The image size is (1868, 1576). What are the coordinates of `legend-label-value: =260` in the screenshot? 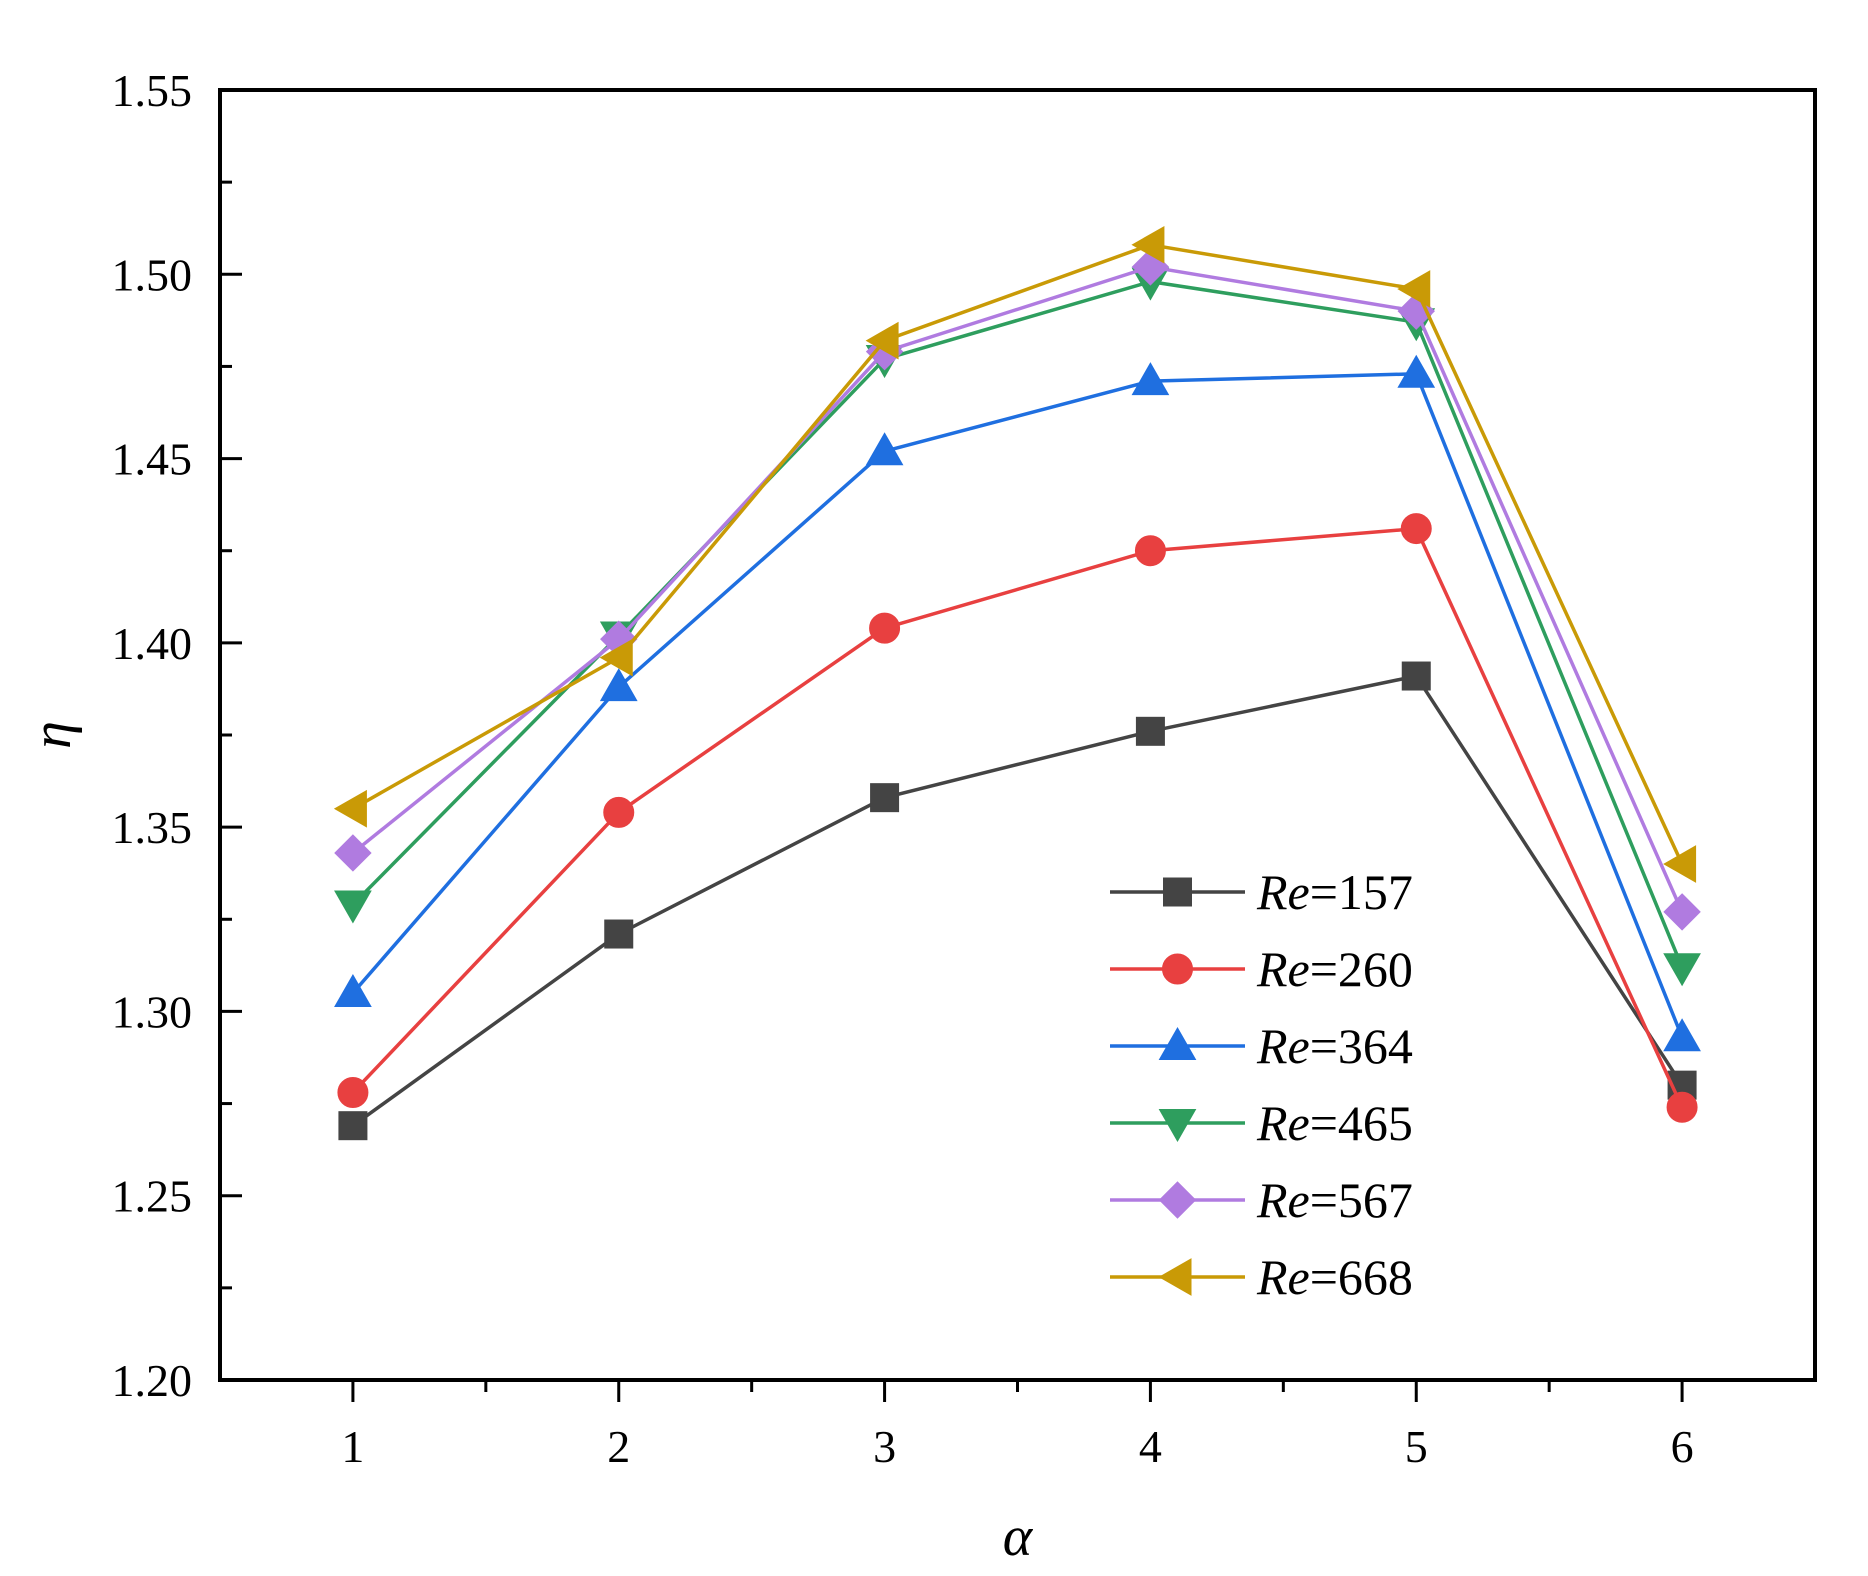 It's located at (1361, 969).